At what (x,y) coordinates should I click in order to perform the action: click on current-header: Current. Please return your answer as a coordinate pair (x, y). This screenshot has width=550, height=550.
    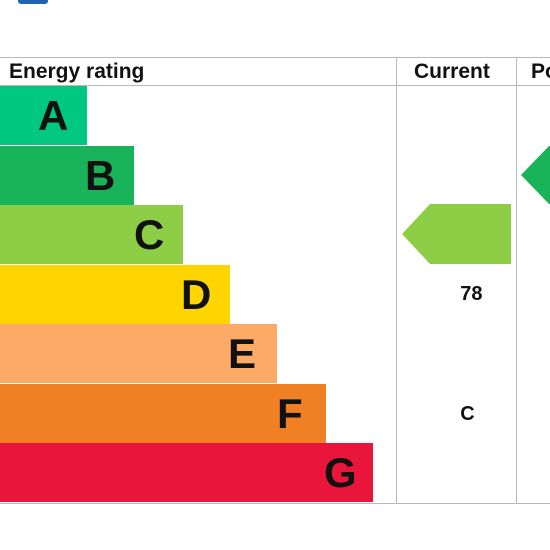
    Looking at the image, I should click on (452, 71).